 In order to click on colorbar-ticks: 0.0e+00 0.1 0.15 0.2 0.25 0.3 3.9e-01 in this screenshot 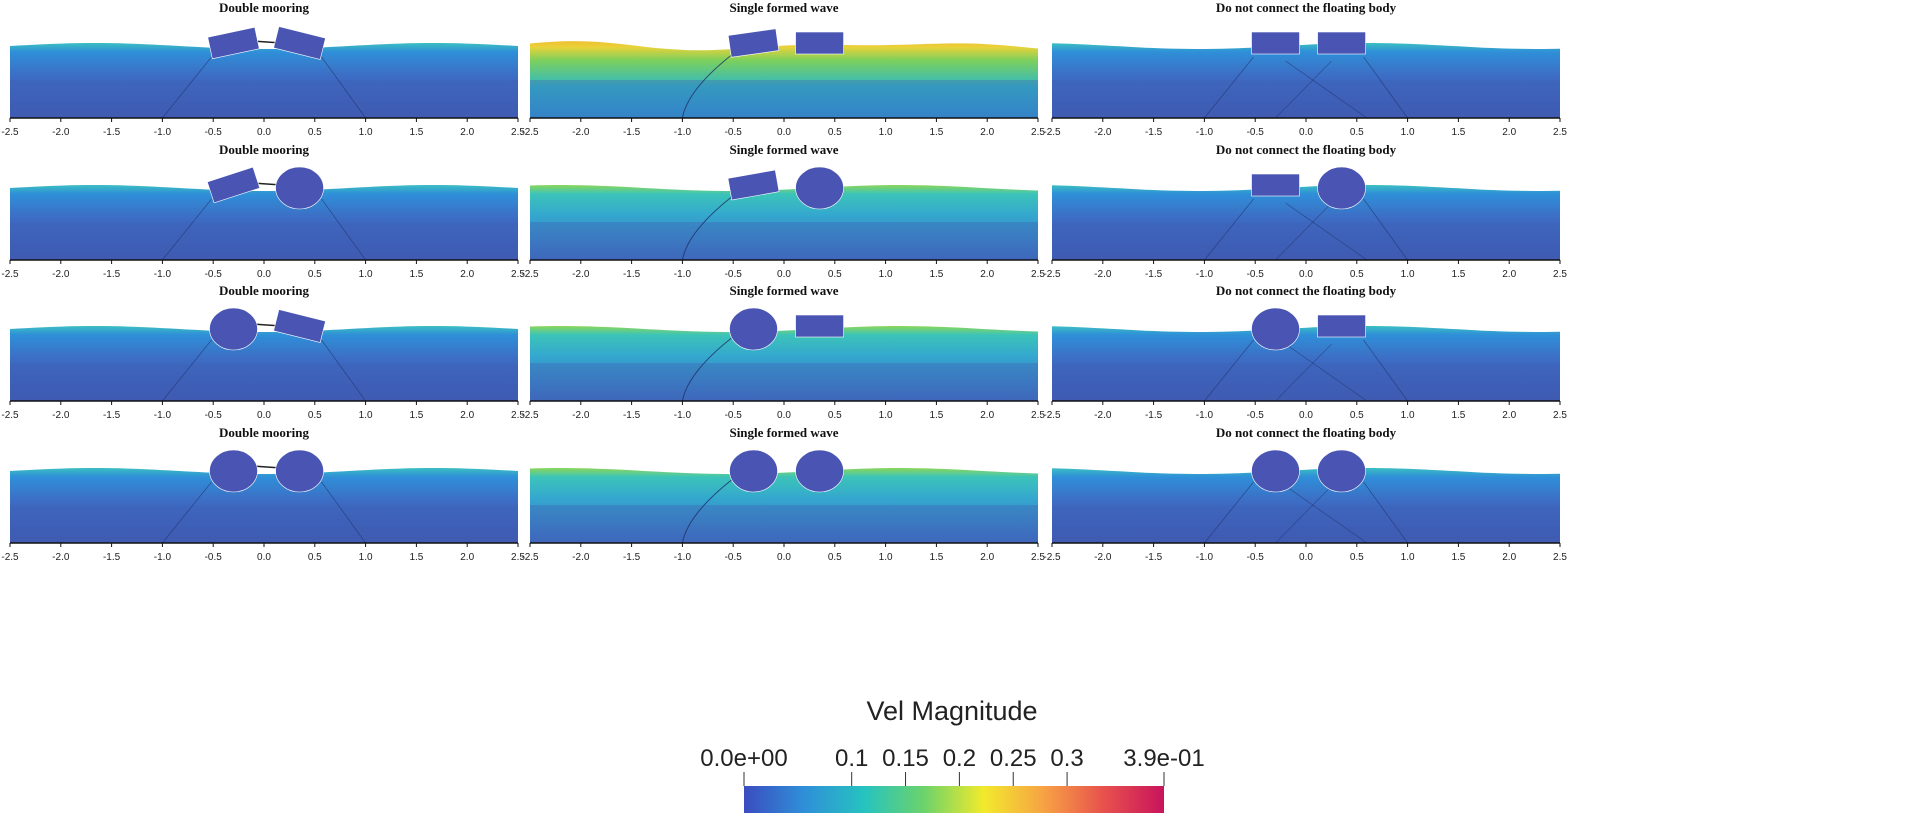, I will do `click(952, 765)`.